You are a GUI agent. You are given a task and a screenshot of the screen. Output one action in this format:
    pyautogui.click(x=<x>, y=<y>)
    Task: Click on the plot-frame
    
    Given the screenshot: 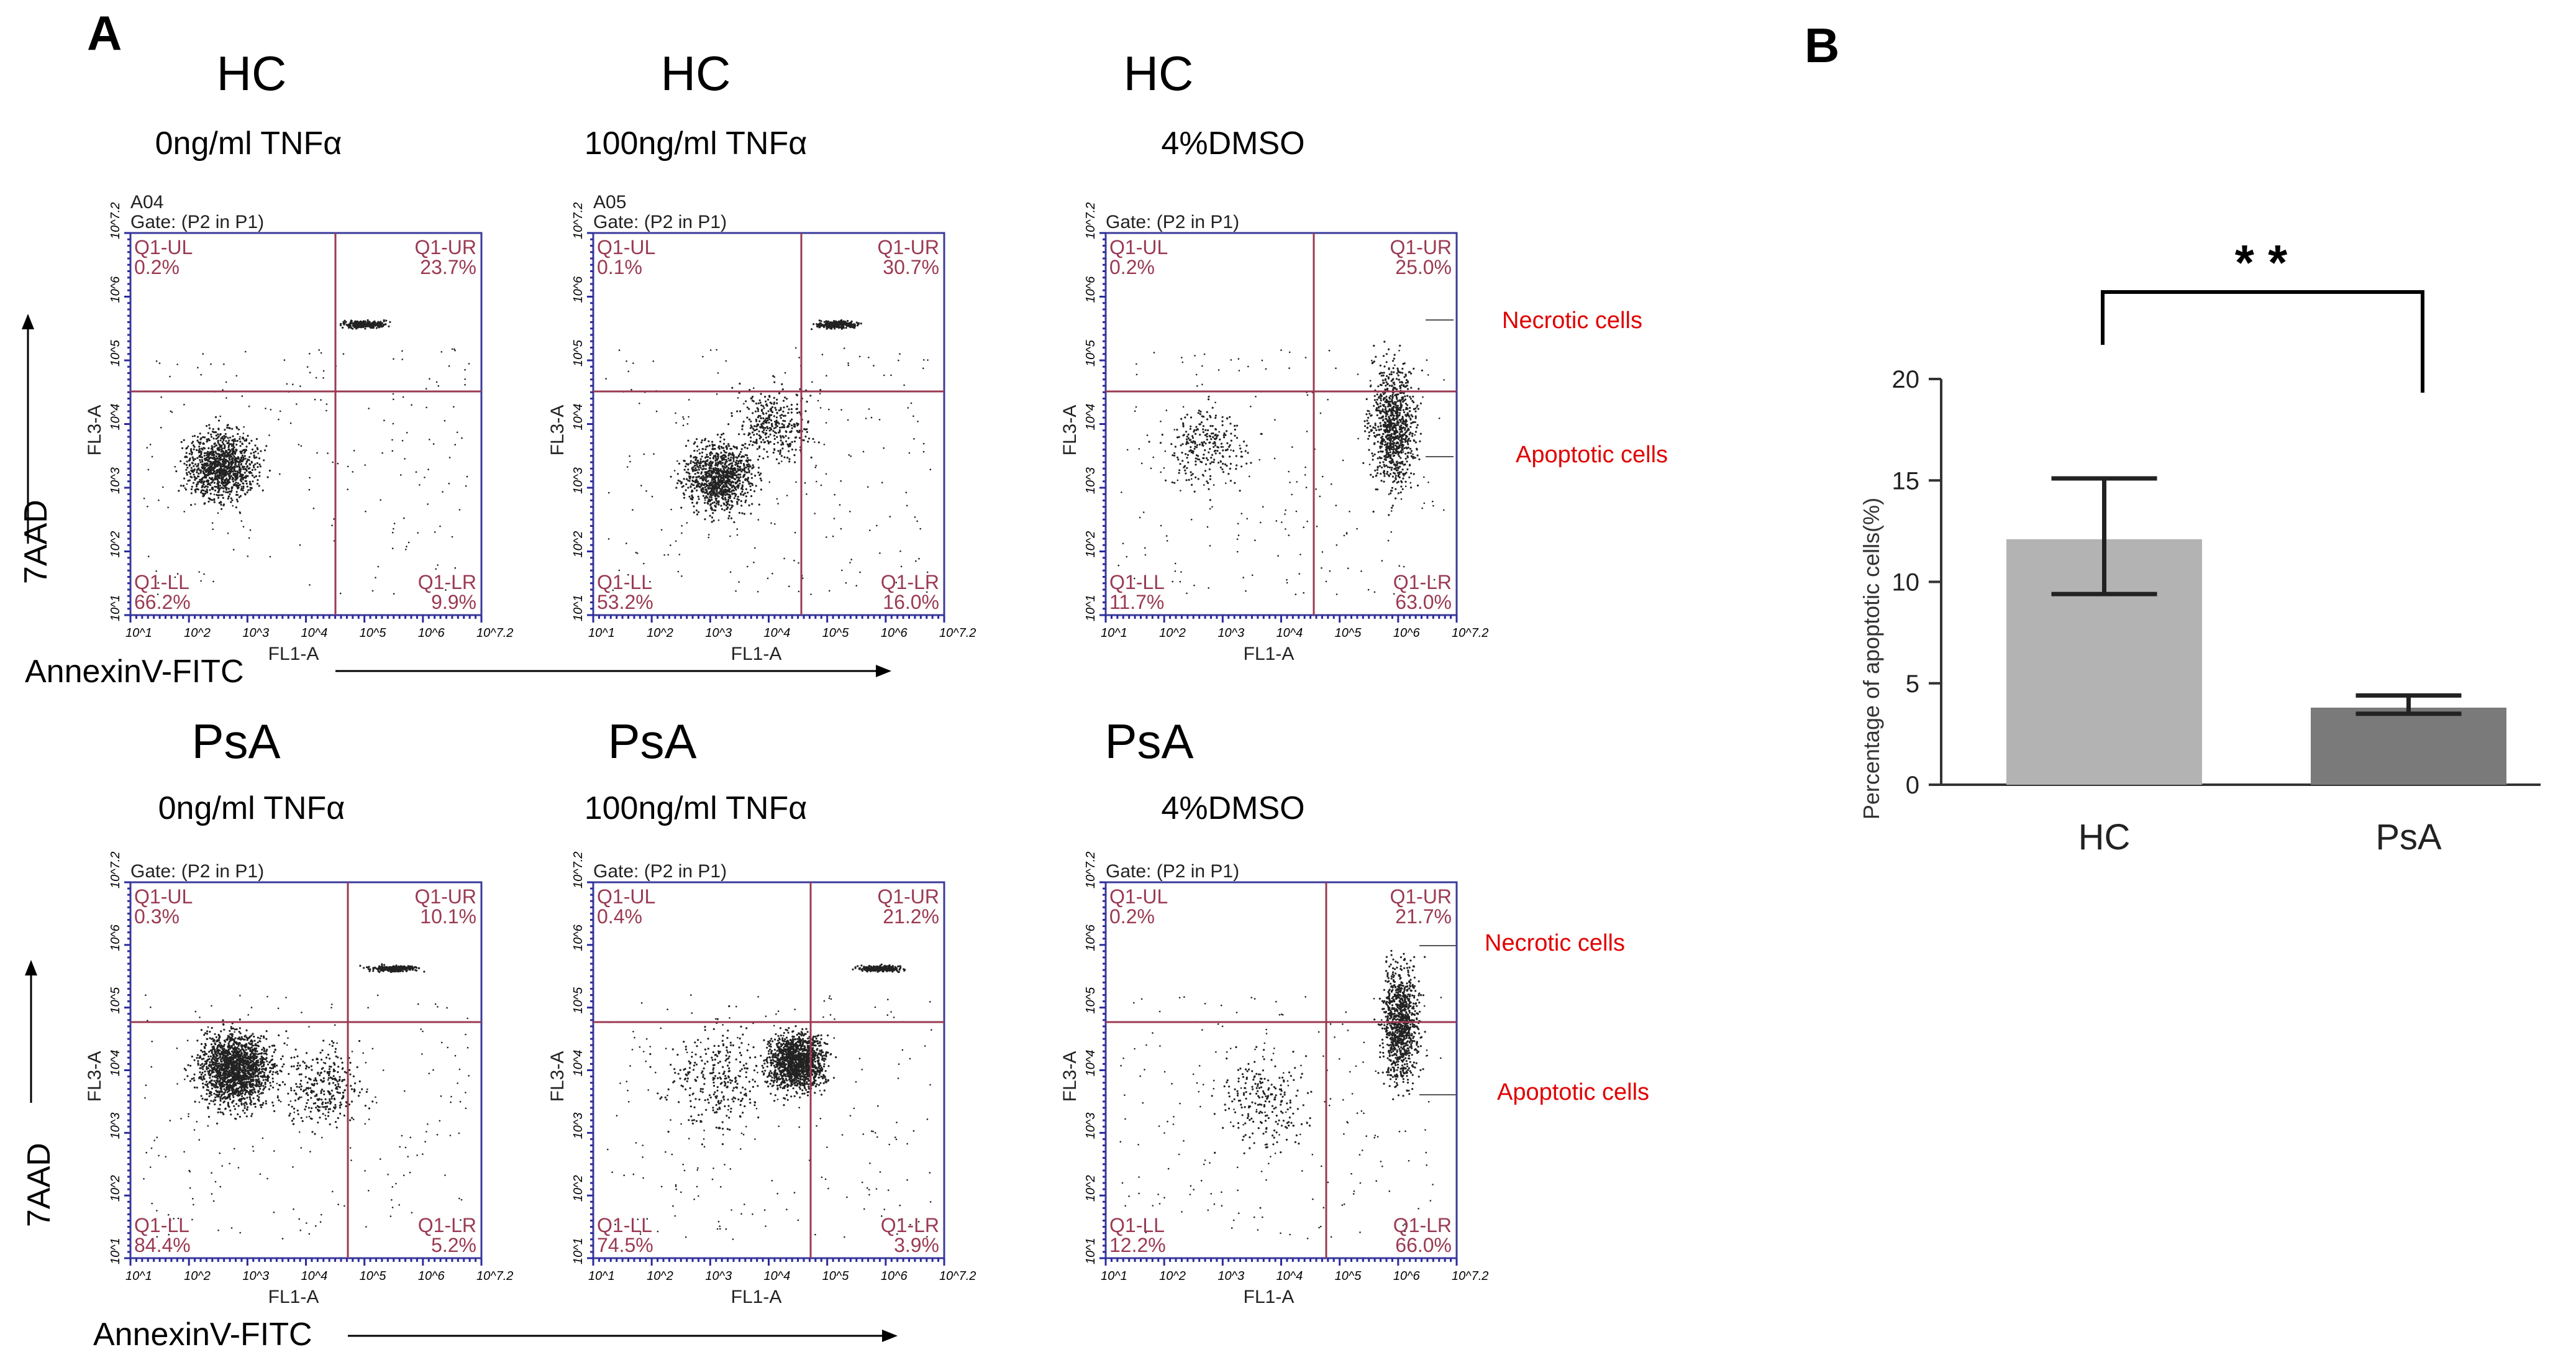 What is the action you would take?
    pyautogui.click(x=1281, y=1070)
    